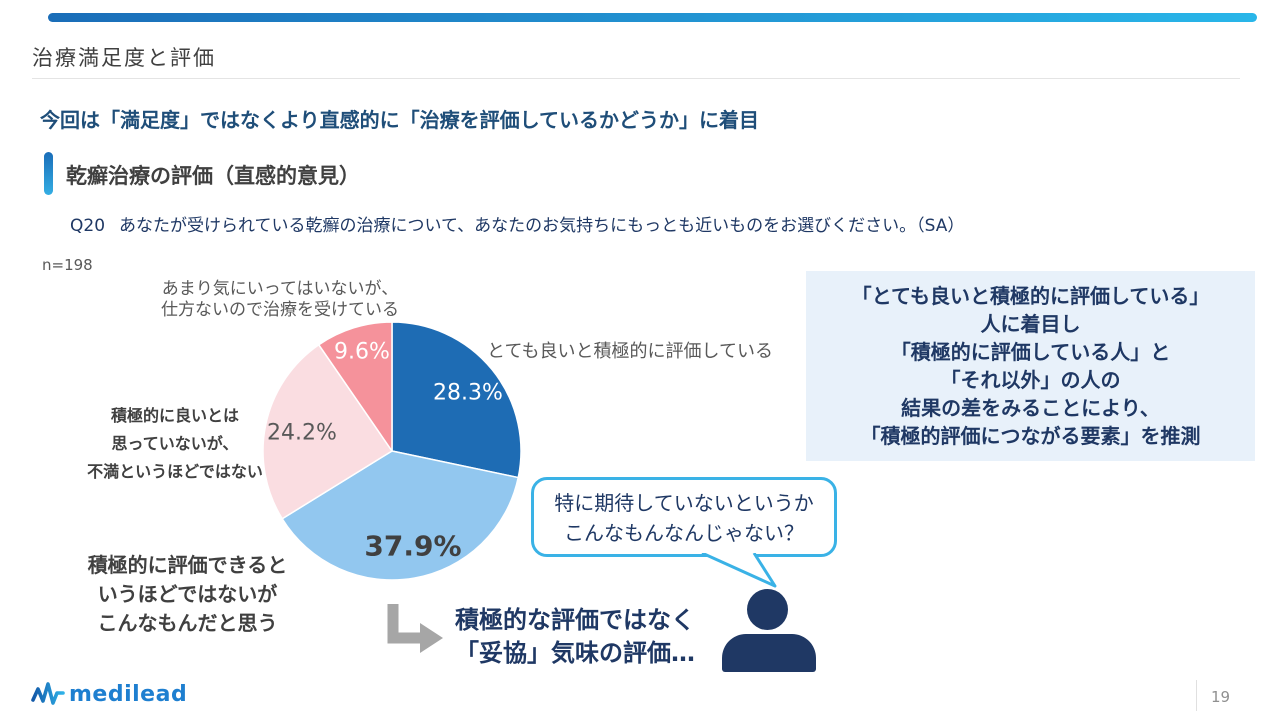  I want to click on company-logo: medilead, so click(108, 694).